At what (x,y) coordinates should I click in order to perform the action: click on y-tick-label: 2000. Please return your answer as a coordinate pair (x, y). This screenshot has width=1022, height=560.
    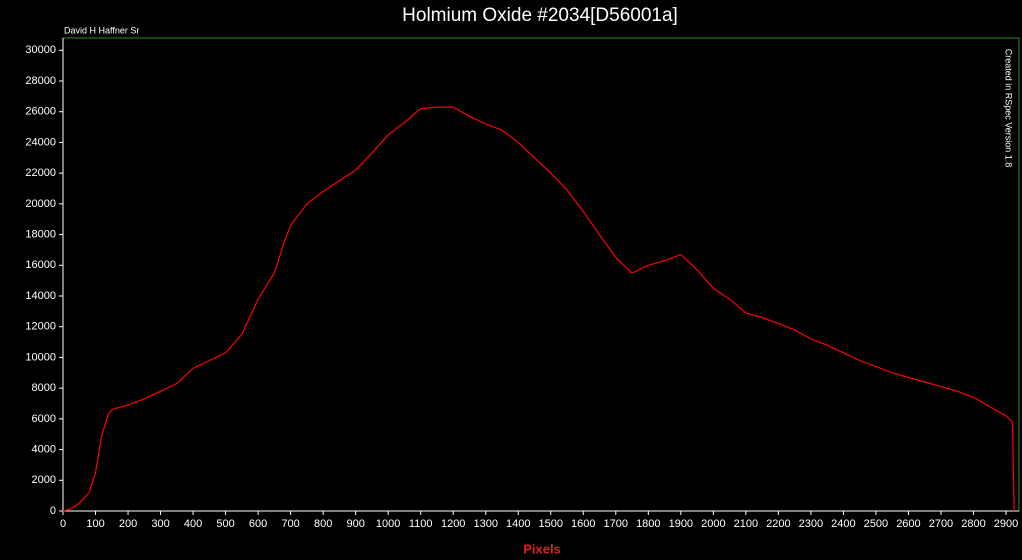
    Looking at the image, I should click on (44, 480).